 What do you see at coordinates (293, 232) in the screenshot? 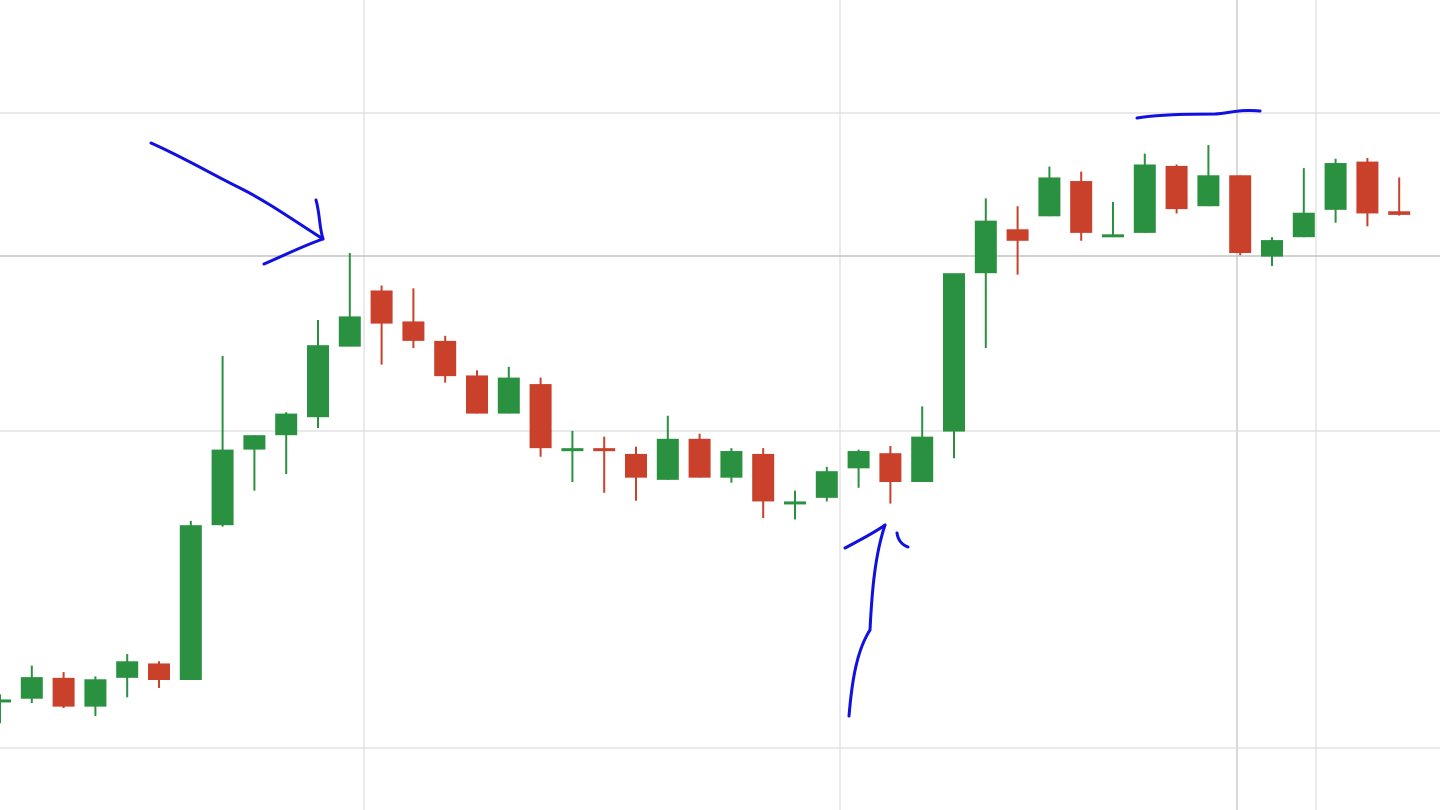
I see `peak-arrow-head` at bounding box center [293, 232].